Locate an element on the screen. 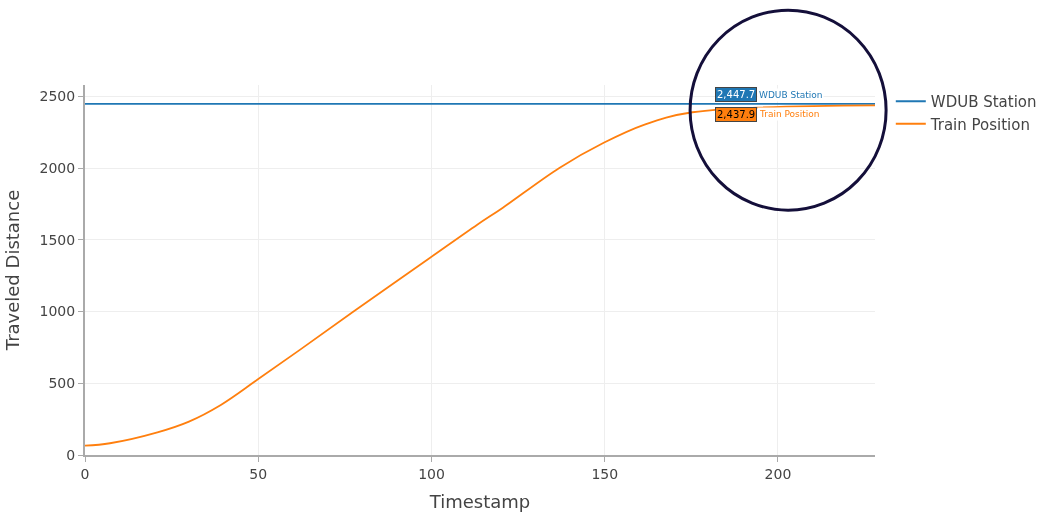  x-tick-label: 150 is located at coordinates (605, 473).